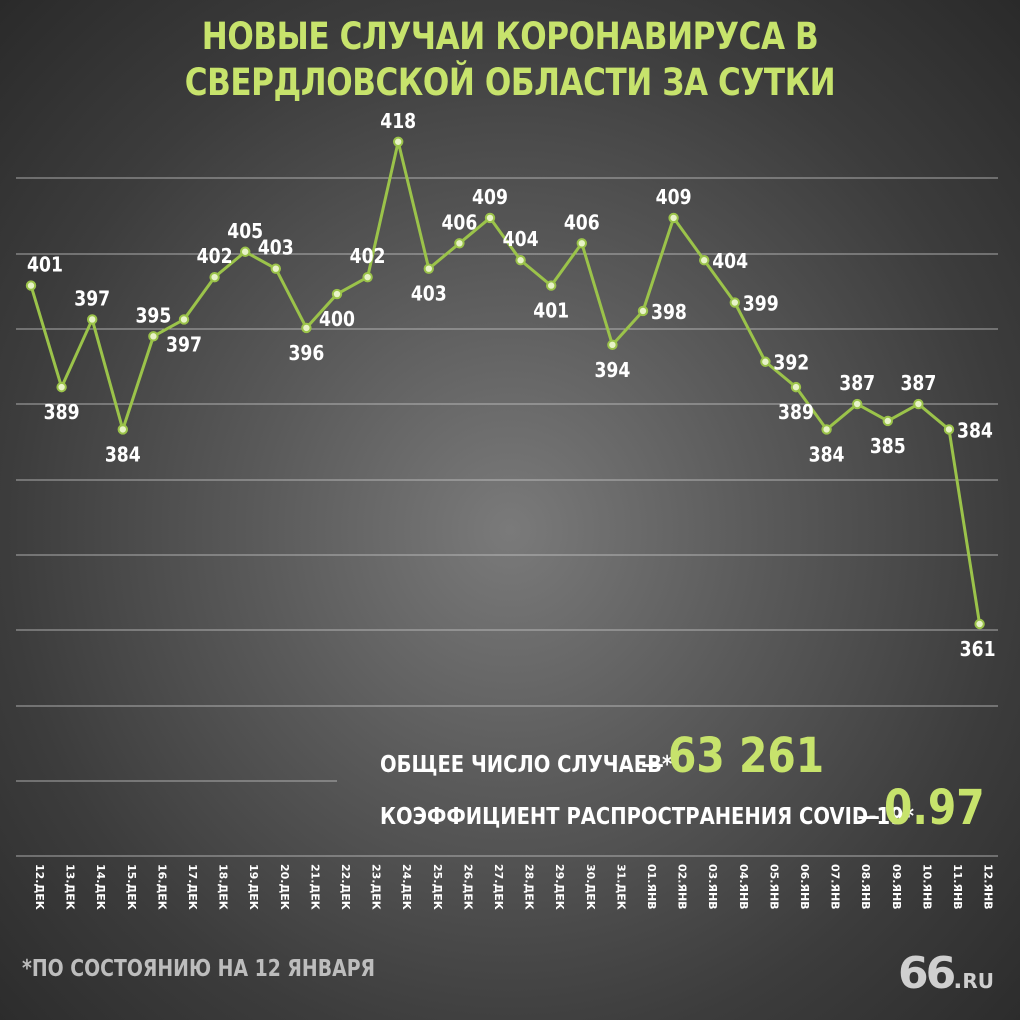 This screenshot has height=1020, width=1020. Describe the element at coordinates (253, 887) in the screenshot. I see `x-tick-label: 19.ДЕК` at that location.